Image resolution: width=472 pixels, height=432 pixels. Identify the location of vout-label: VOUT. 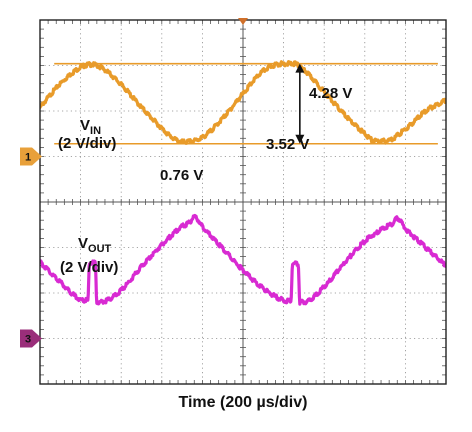
(95, 245).